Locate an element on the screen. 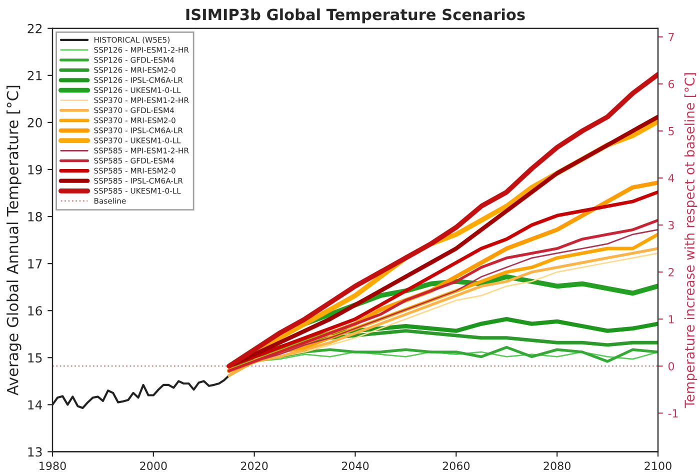 This screenshot has width=700, height=473. y-tick-label: 13 is located at coordinates (35, 452).